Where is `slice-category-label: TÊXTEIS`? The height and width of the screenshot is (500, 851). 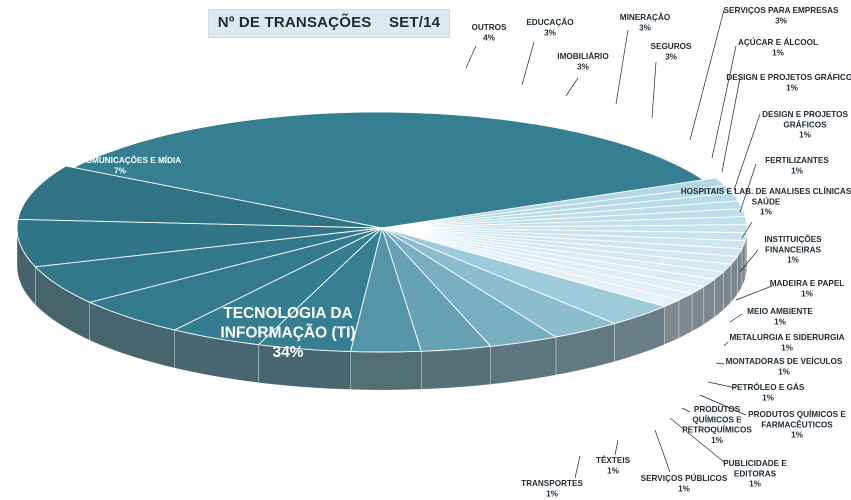
slice-category-label: TÊXTEIS is located at coordinates (613, 459).